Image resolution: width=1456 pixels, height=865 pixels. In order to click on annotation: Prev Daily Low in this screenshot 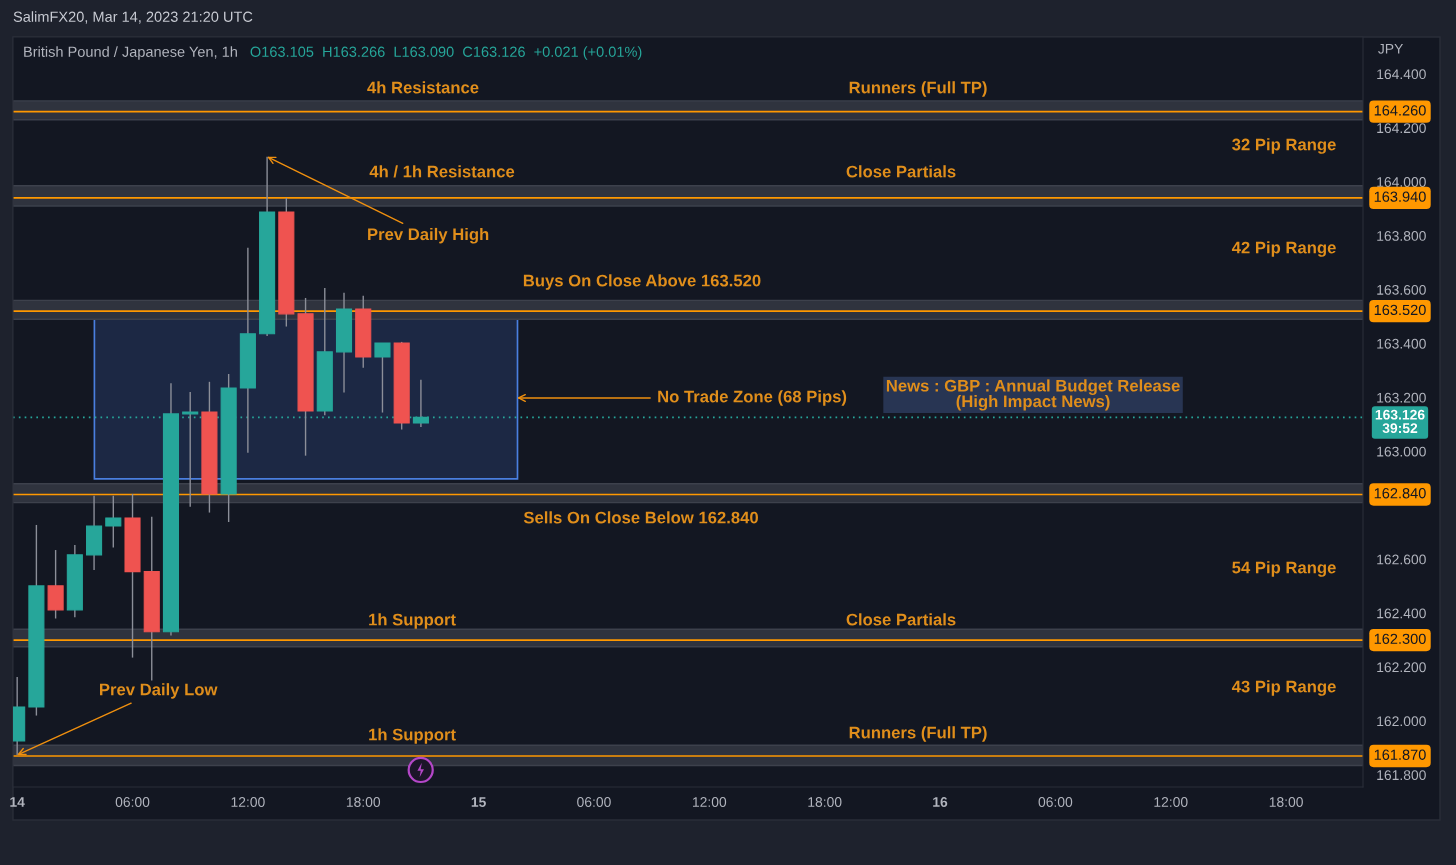, I will do `click(159, 691)`.